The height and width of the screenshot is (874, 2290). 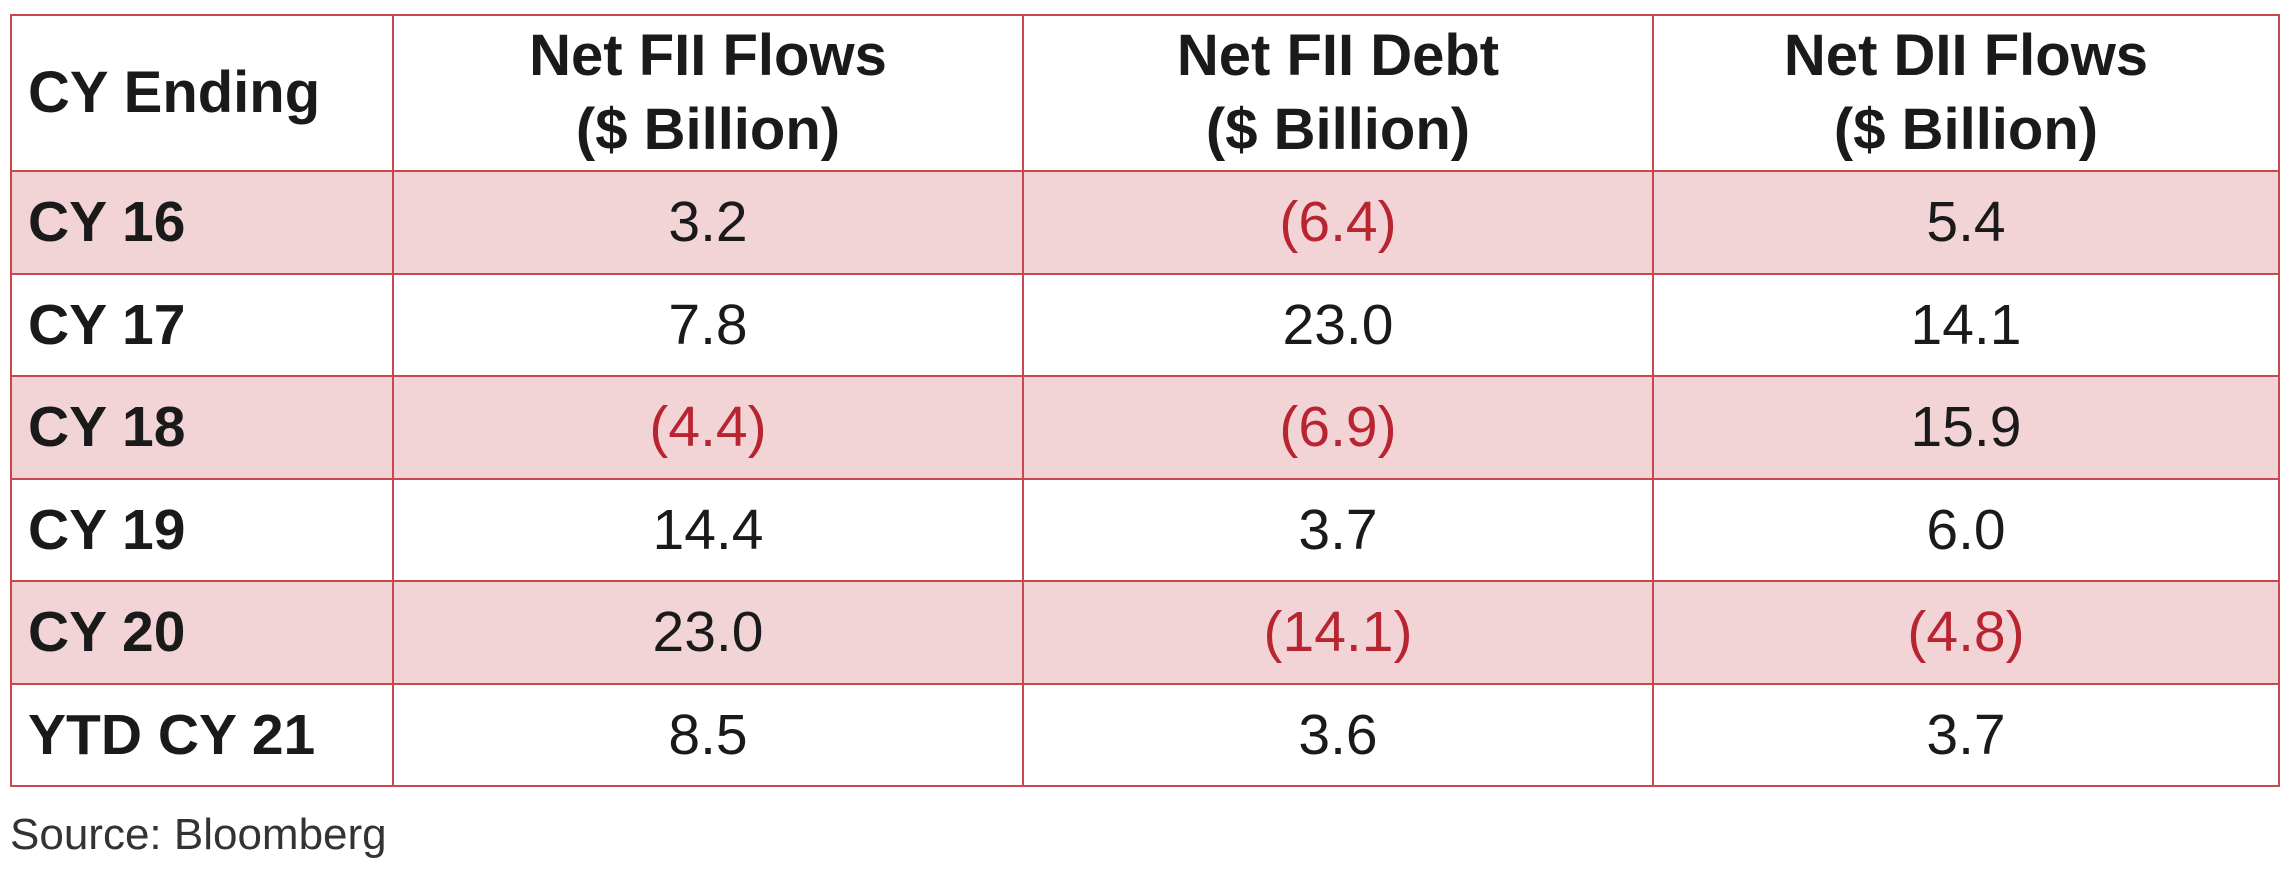 What do you see at coordinates (1966, 632) in the screenshot?
I see `table-cell: (4.8)` at bounding box center [1966, 632].